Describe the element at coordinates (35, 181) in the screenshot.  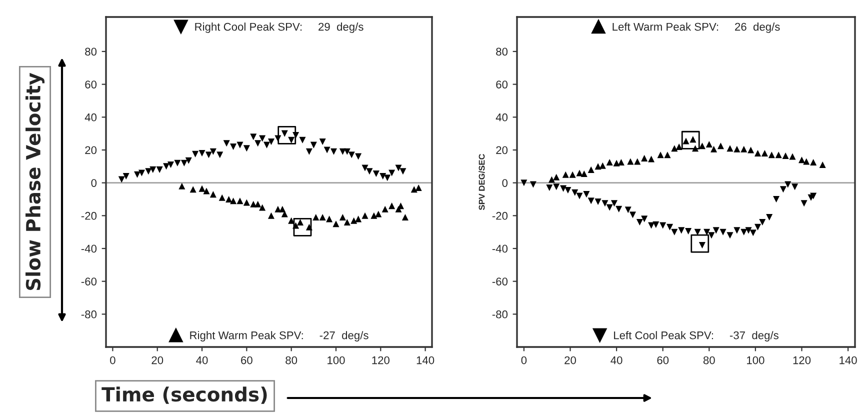
I see `y-axis-title: Slow Phase Velocity` at that location.